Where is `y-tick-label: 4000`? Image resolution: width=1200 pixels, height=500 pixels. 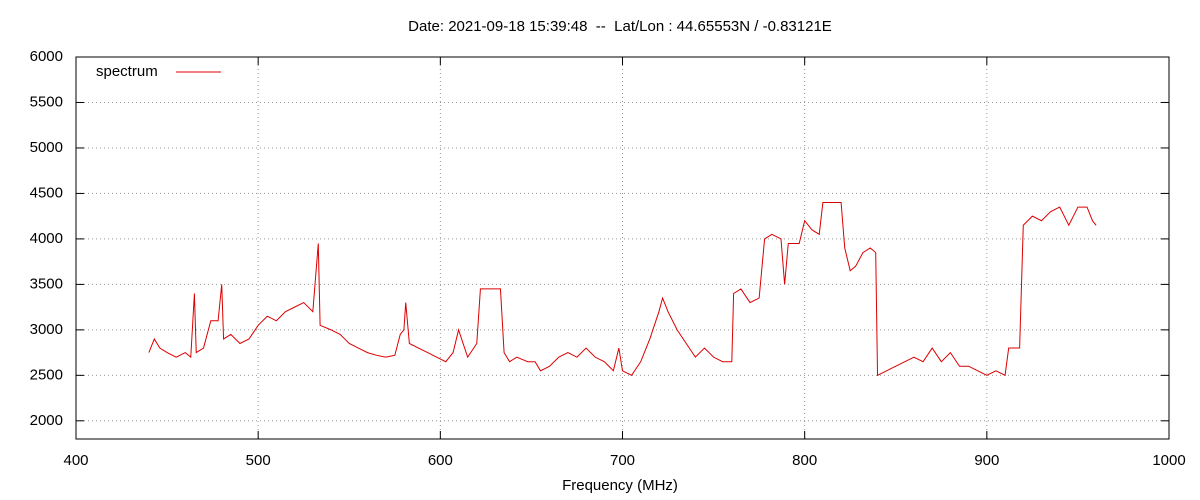 y-tick-label: 4000 is located at coordinates (46, 238).